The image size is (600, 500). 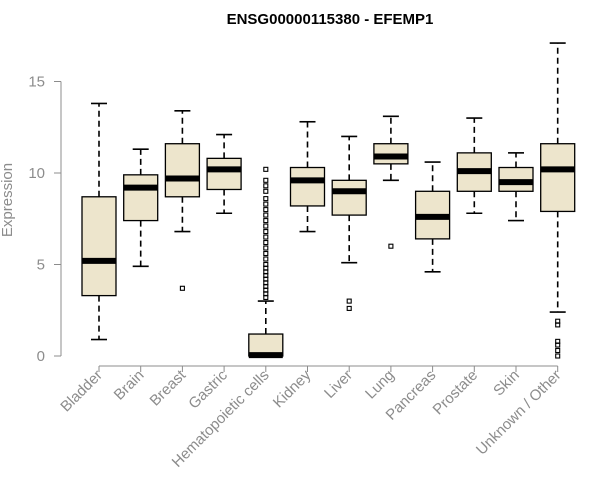 I want to click on y-tick-label: 5, so click(x=41, y=265).